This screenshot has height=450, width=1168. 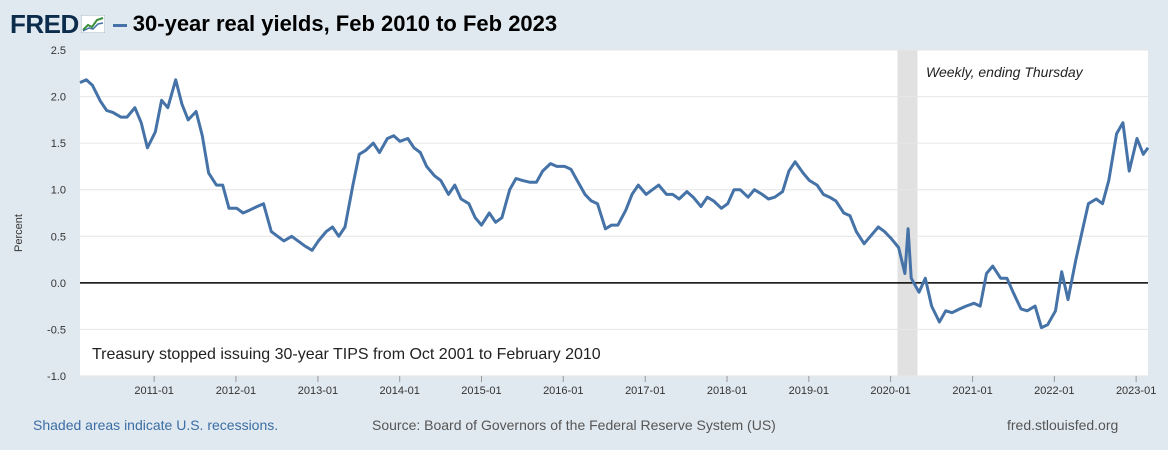 What do you see at coordinates (19, 233) in the screenshot?
I see `y-axis-label: Percent` at bounding box center [19, 233].